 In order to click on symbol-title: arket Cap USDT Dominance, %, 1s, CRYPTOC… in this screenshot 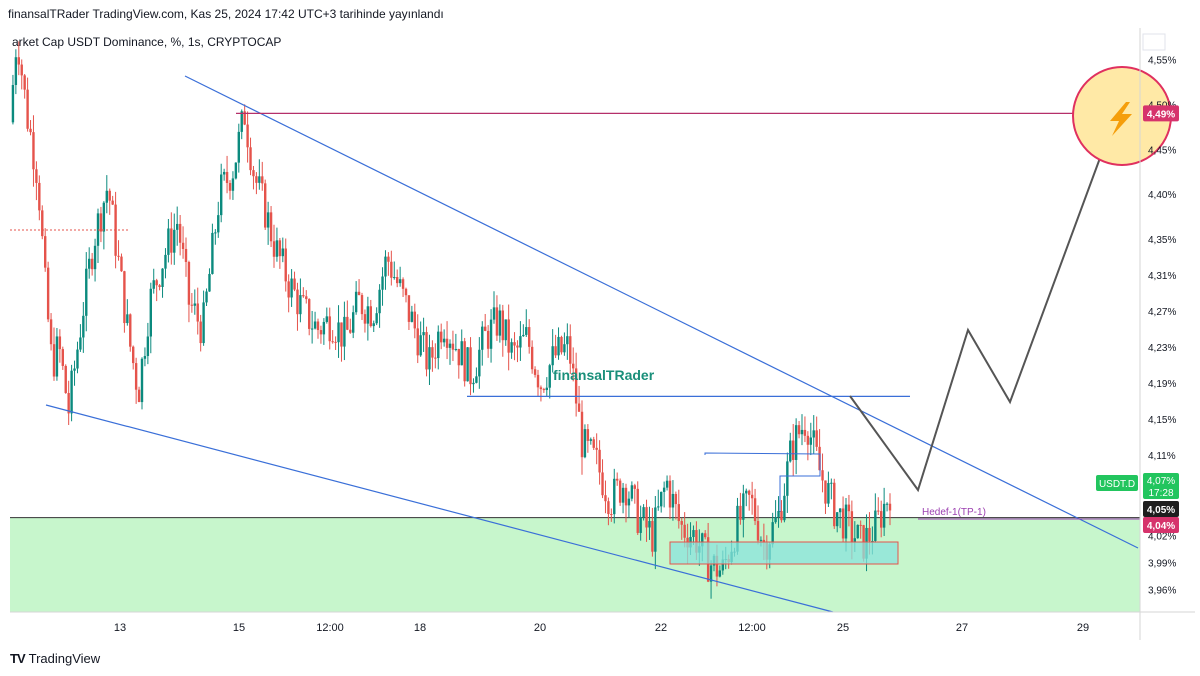, I will do `click(147, 42)`.